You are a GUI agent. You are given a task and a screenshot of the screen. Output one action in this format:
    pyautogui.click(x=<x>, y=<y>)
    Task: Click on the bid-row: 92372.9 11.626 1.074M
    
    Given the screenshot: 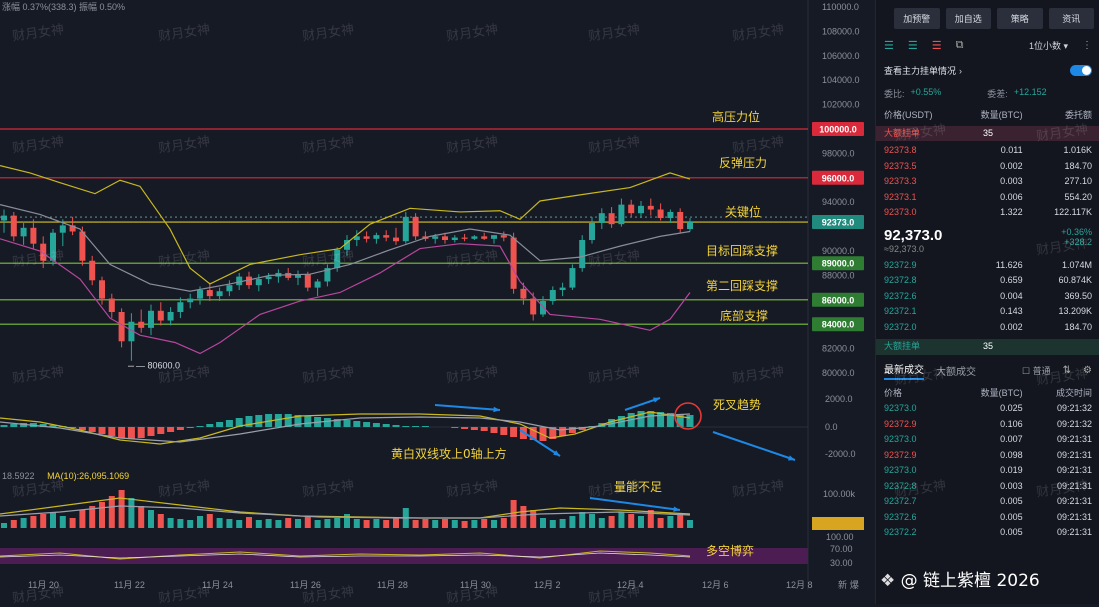 What is the action you would take?
    pyautogui.click(x=987, y=266)
    